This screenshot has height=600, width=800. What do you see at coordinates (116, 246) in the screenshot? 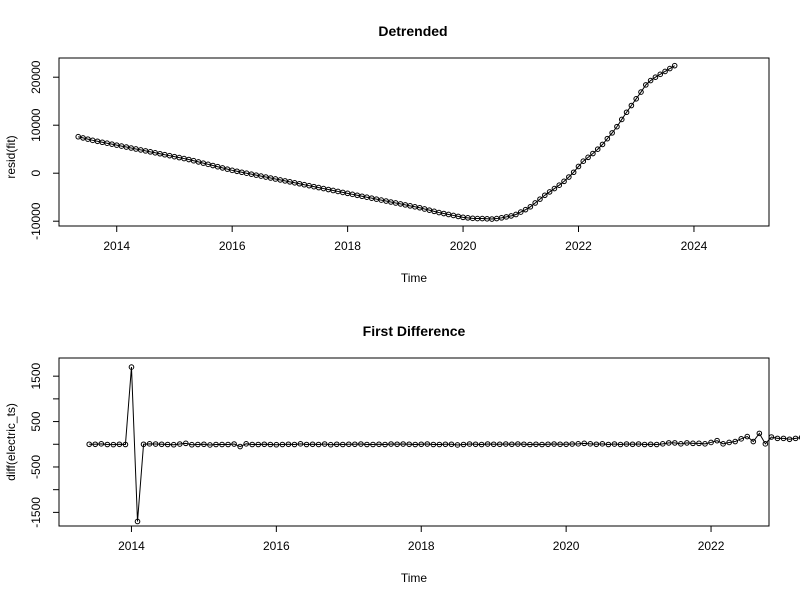
I see `detrended-x-tick-label: 2014` at bounding box center [116, 246].